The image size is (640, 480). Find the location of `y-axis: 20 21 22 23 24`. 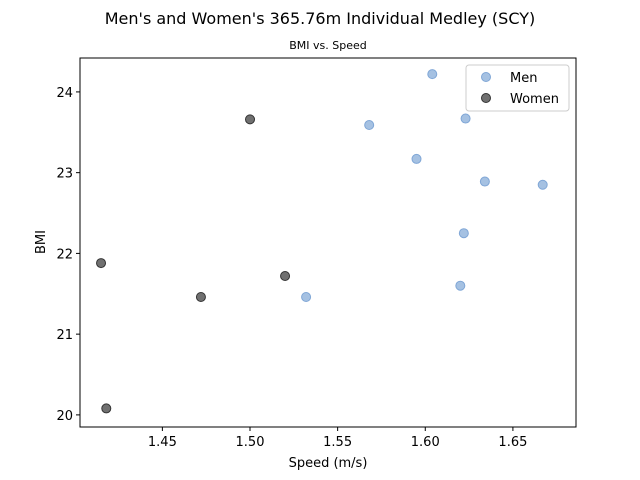

y-axis: 20 21 22 23 24 is located at coordinates (68, 255).